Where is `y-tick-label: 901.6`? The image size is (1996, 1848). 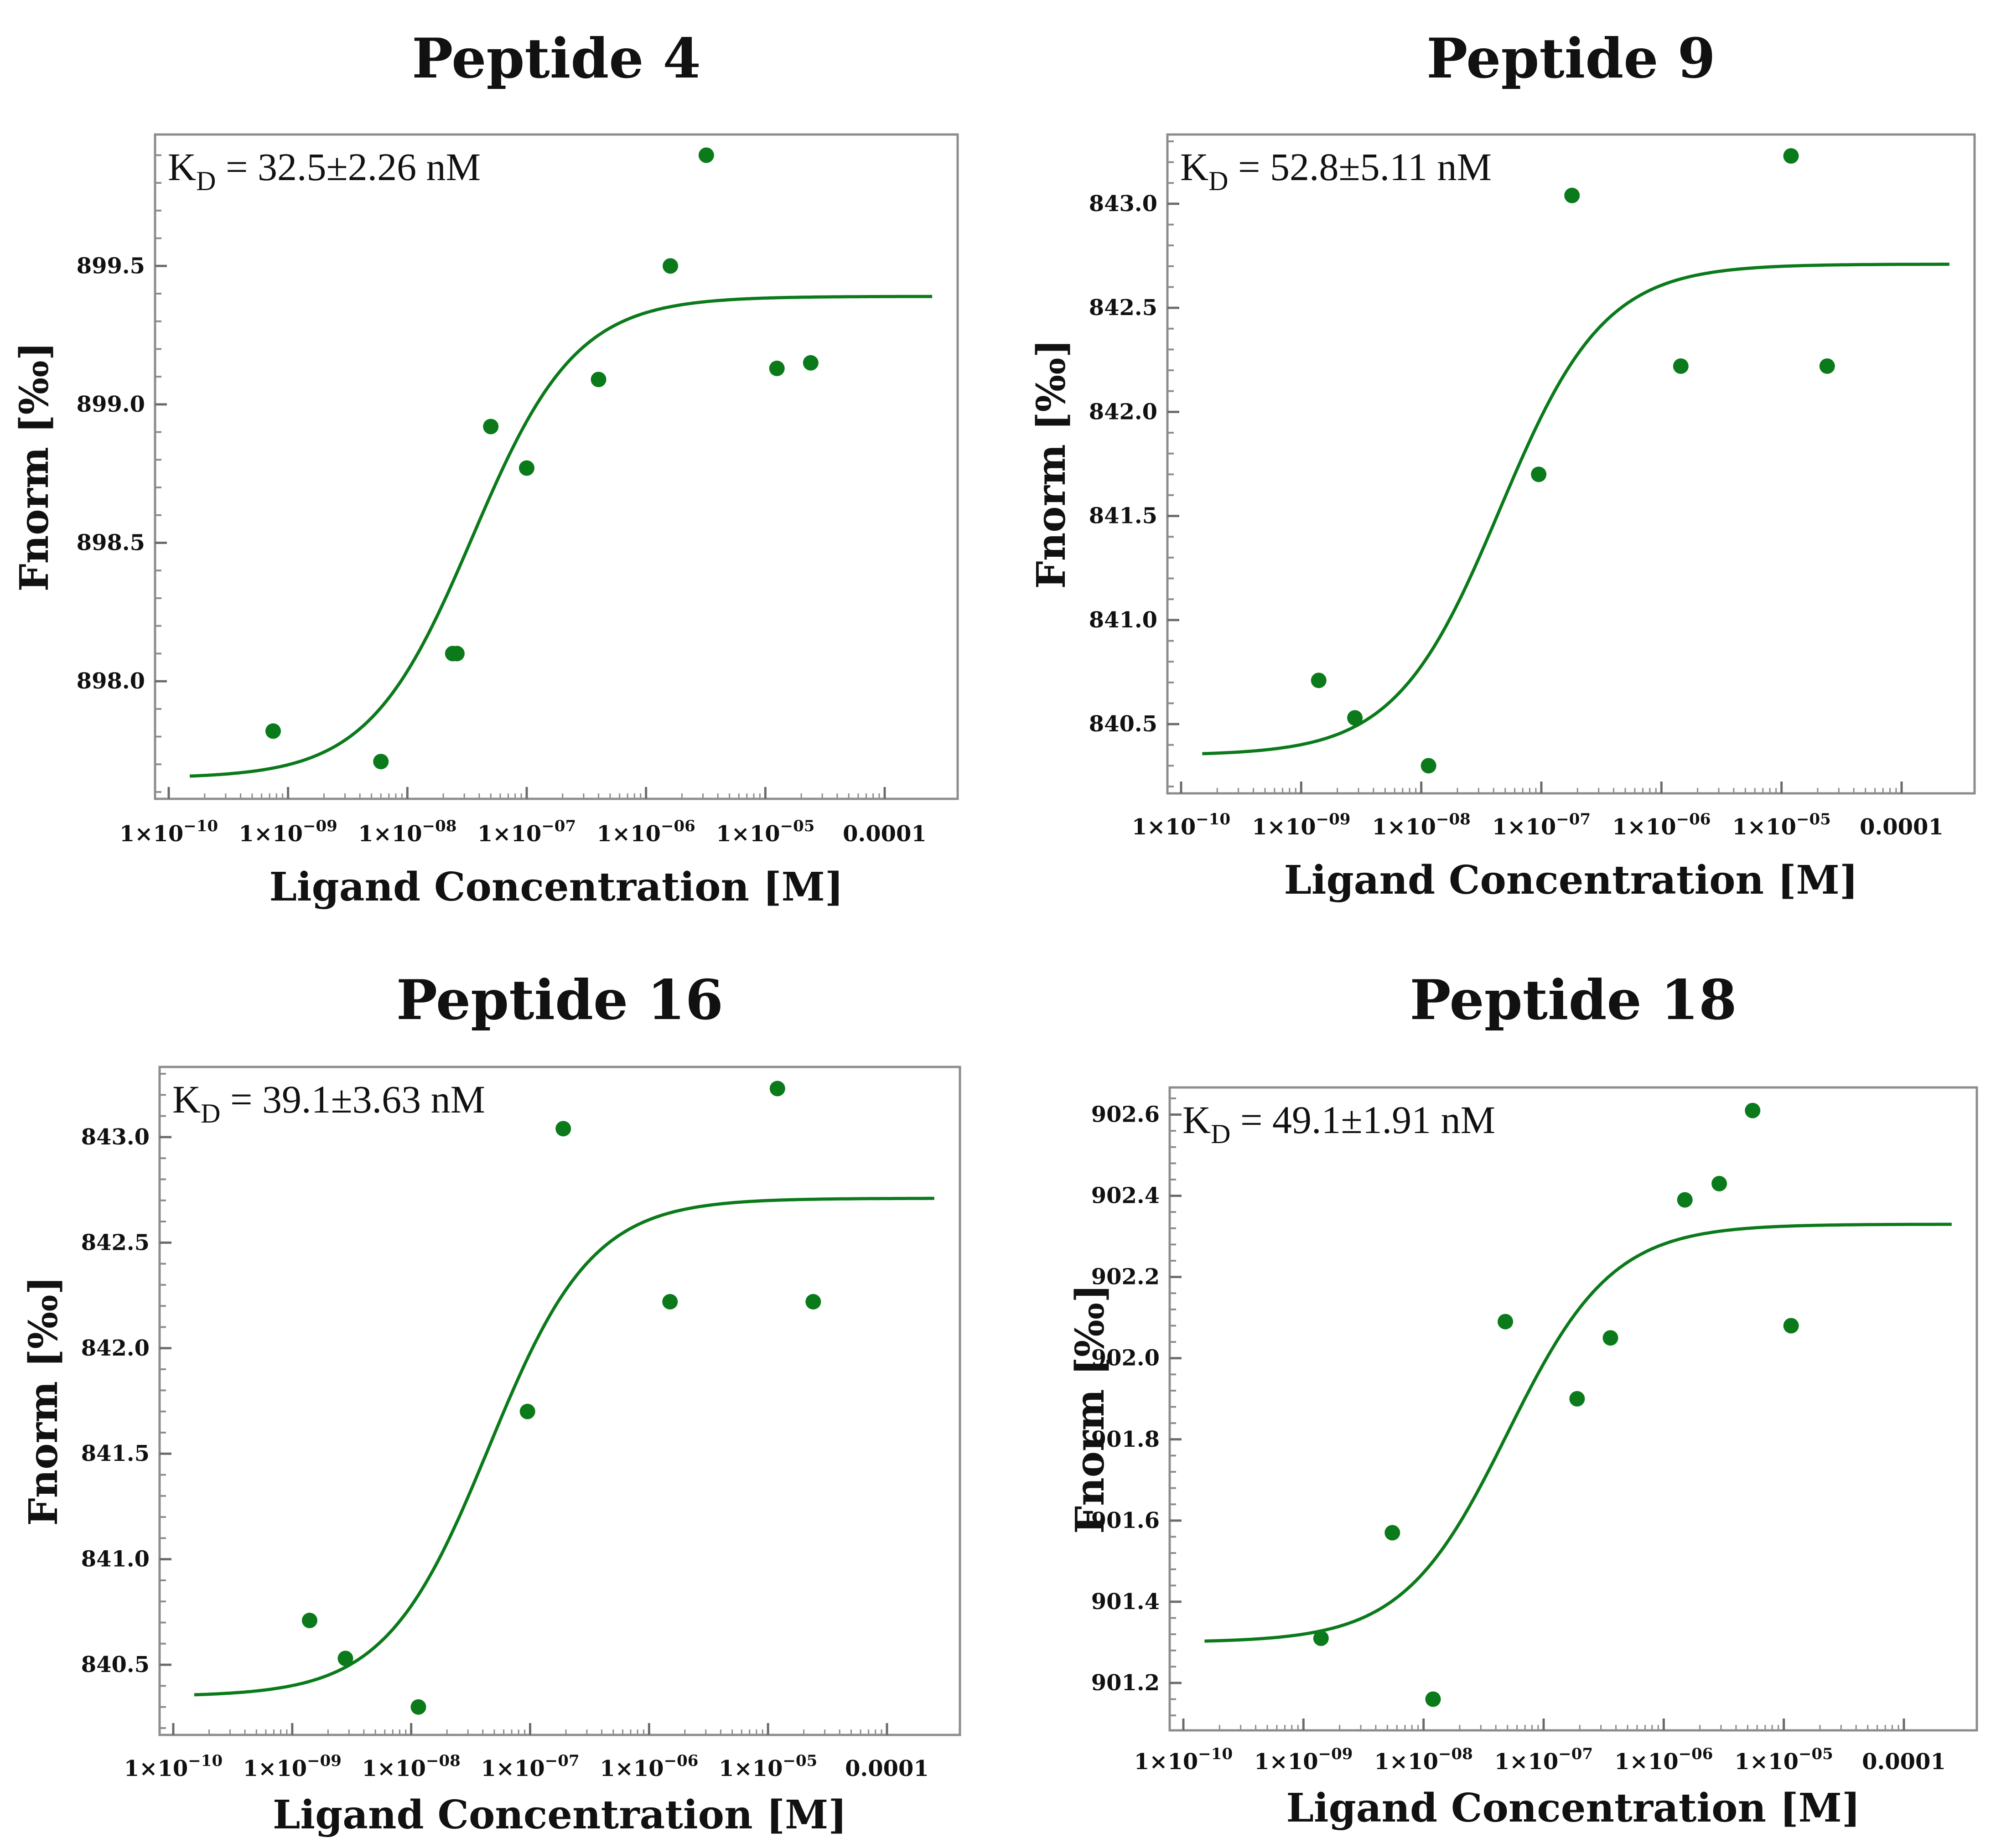
y-tick-label: 901.6 is located at coordinates (1125, 1521).